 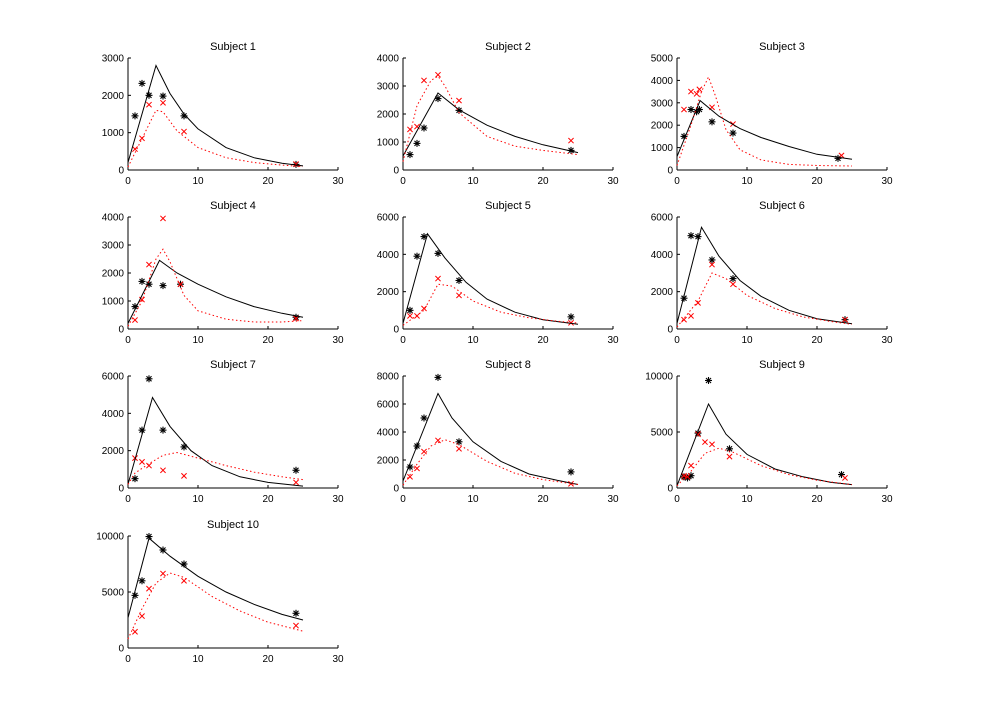 What do you see at coordinates (233, 206) in the screenshot?
I see `subplot-title: Subject 4` at bounding box center [233, 206].